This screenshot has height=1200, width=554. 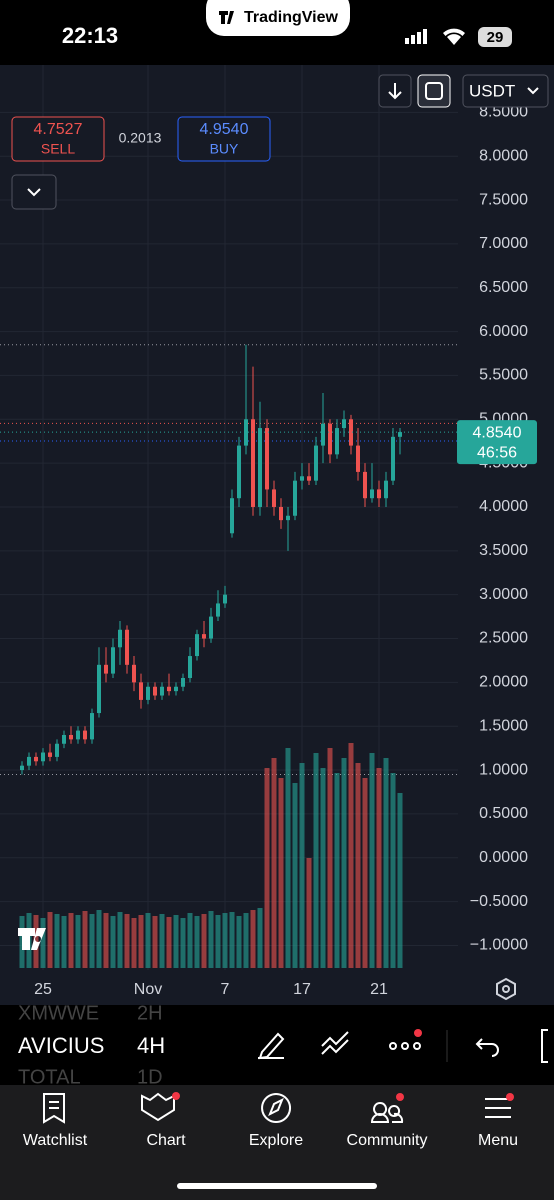 I want to click on app-name: TradingView, so click(x=291, y=17).